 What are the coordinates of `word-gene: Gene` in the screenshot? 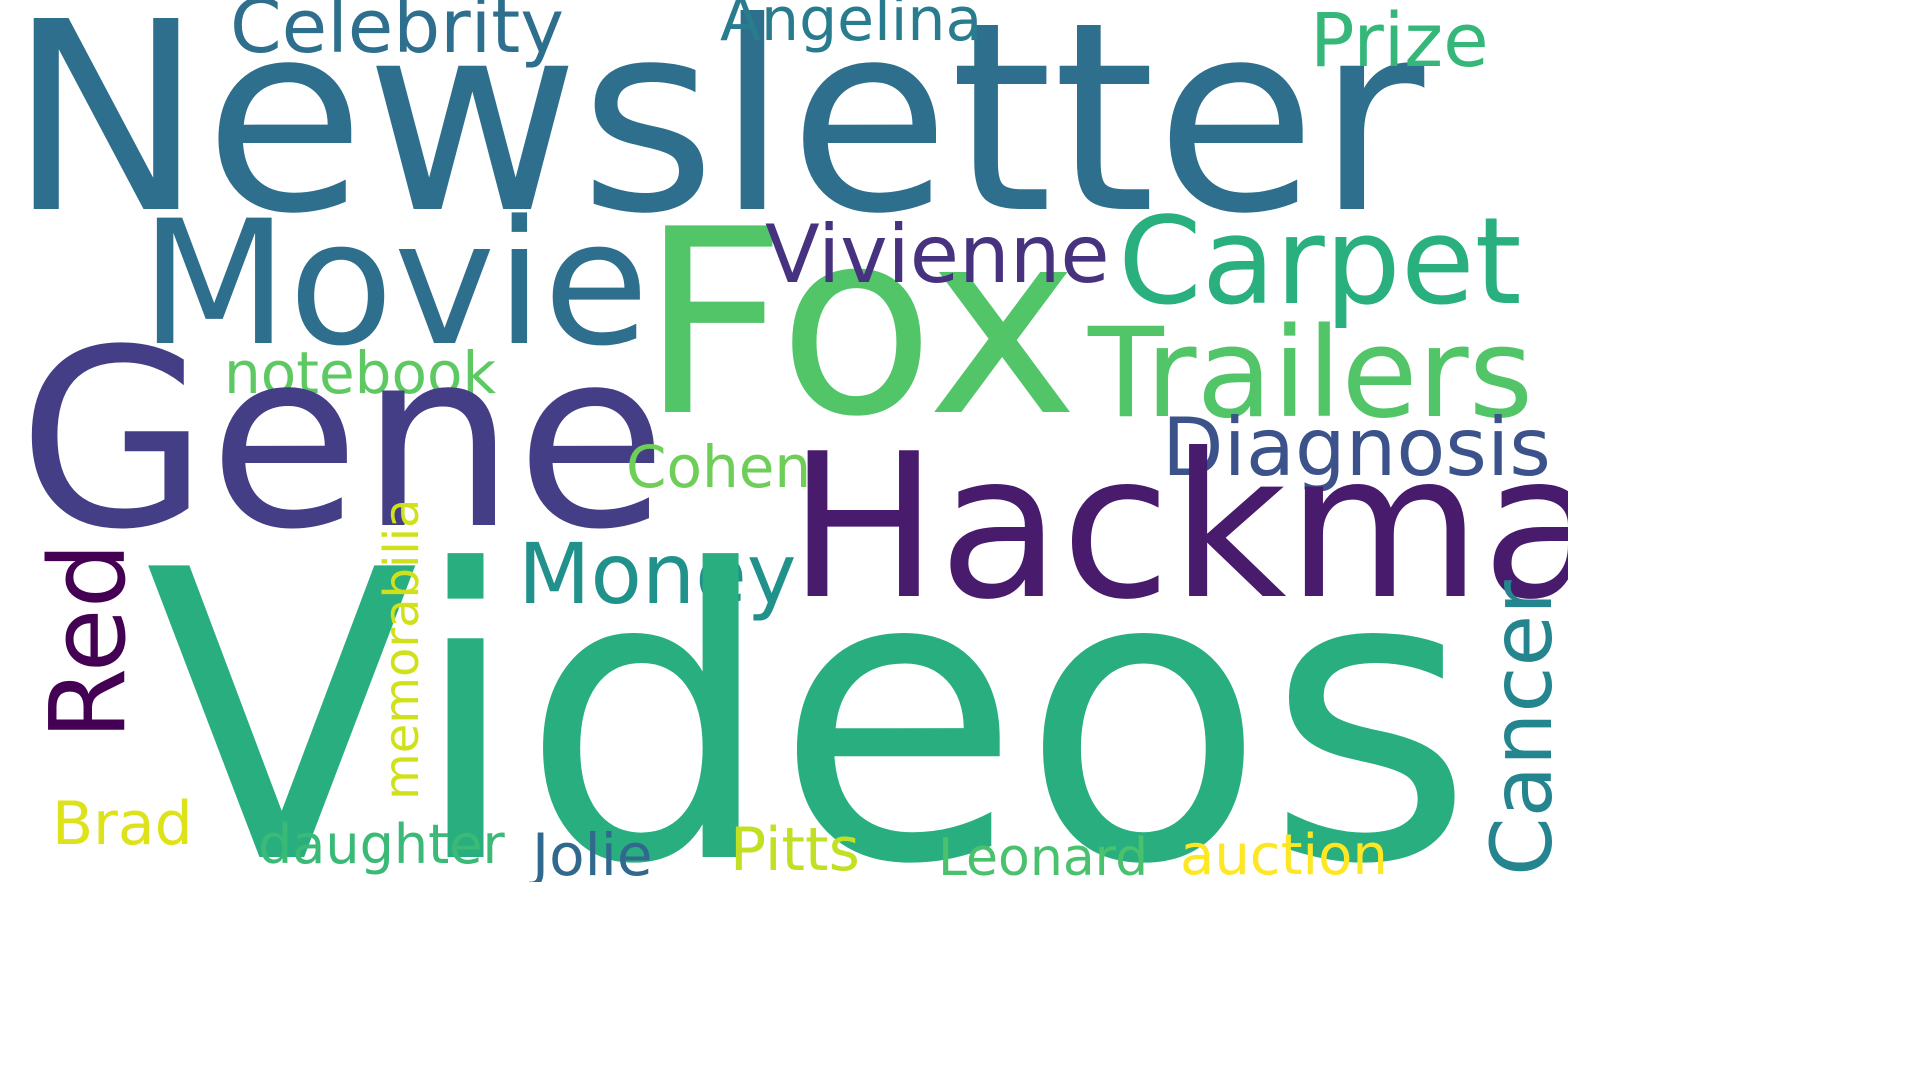 It's located at (343, 441).